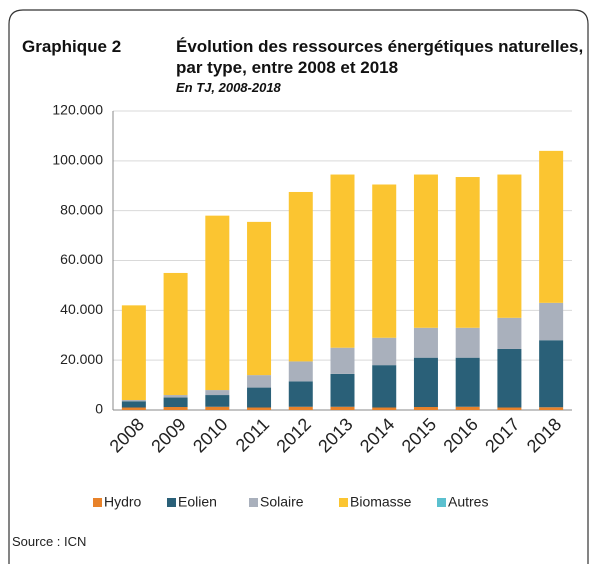 This screenshot has height=564, width=598. I want to click on y-tick-label: 80.000, so click(81, 209).